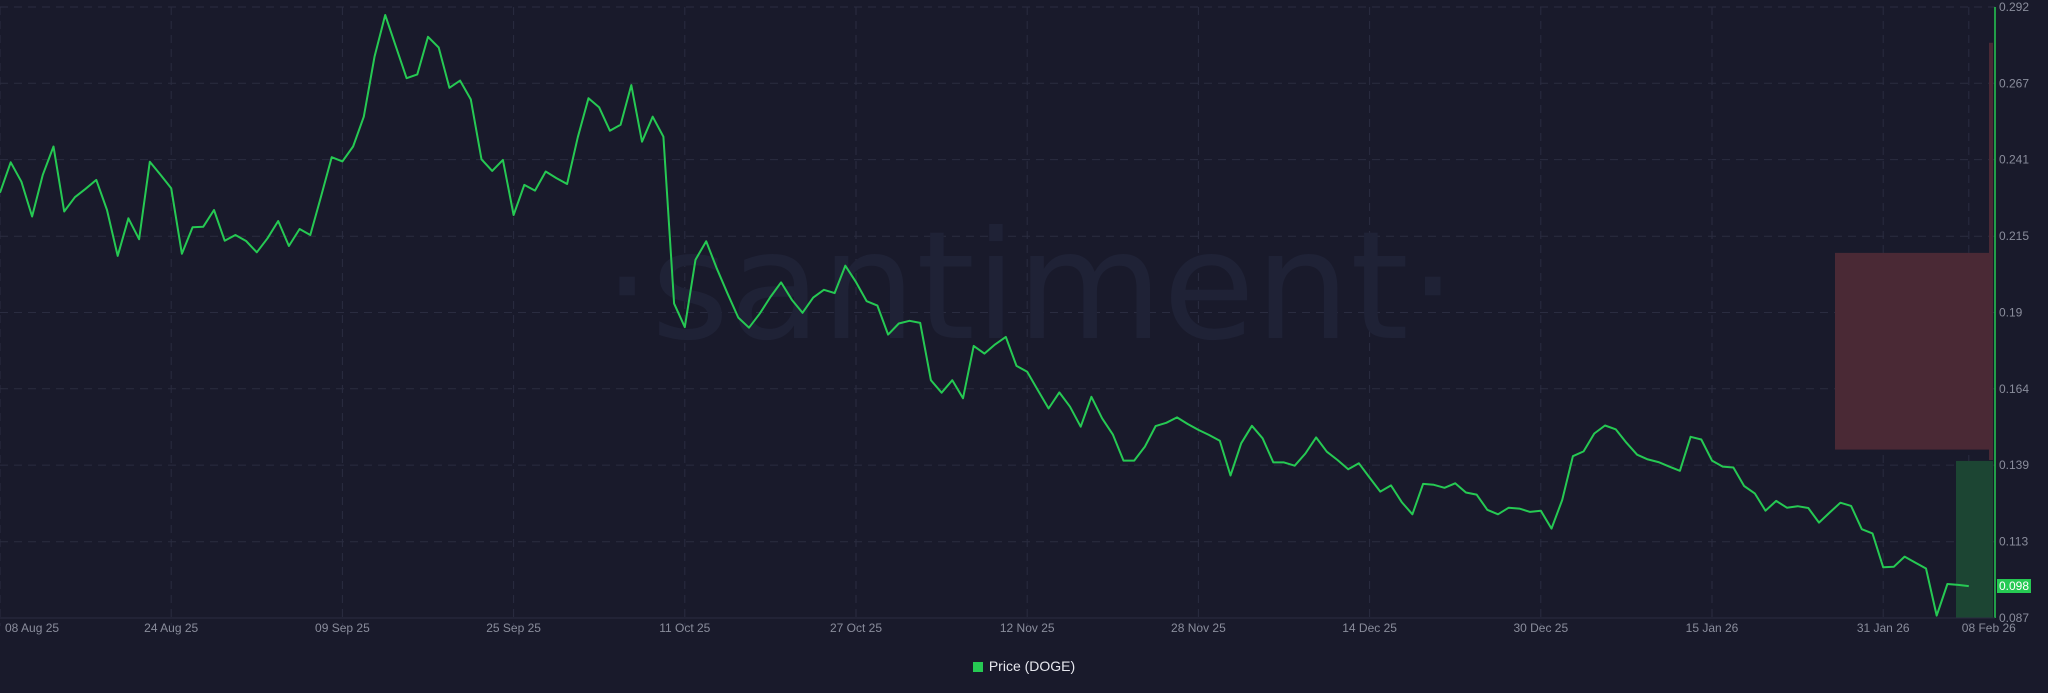 Image resolution: width=2048 pixels, height=693 pixels. What do you see at coordinates (1883, 628) in the screenshot?
I see `x-tick-label: 31 Jan 26` at bounding box center [1883, 628].